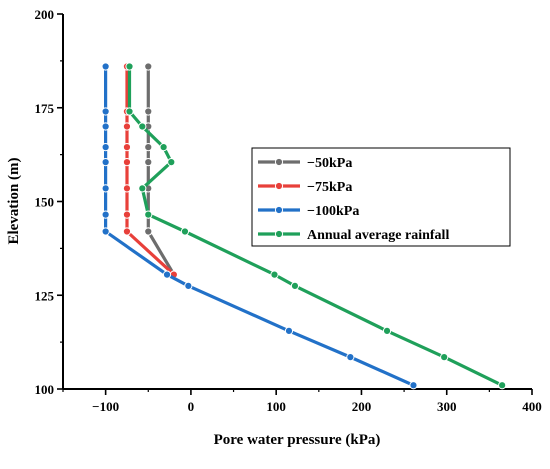  Describe the element at coordinates (305, 163) in the screenshot. I see `legend-item: −50kPa` at that location.